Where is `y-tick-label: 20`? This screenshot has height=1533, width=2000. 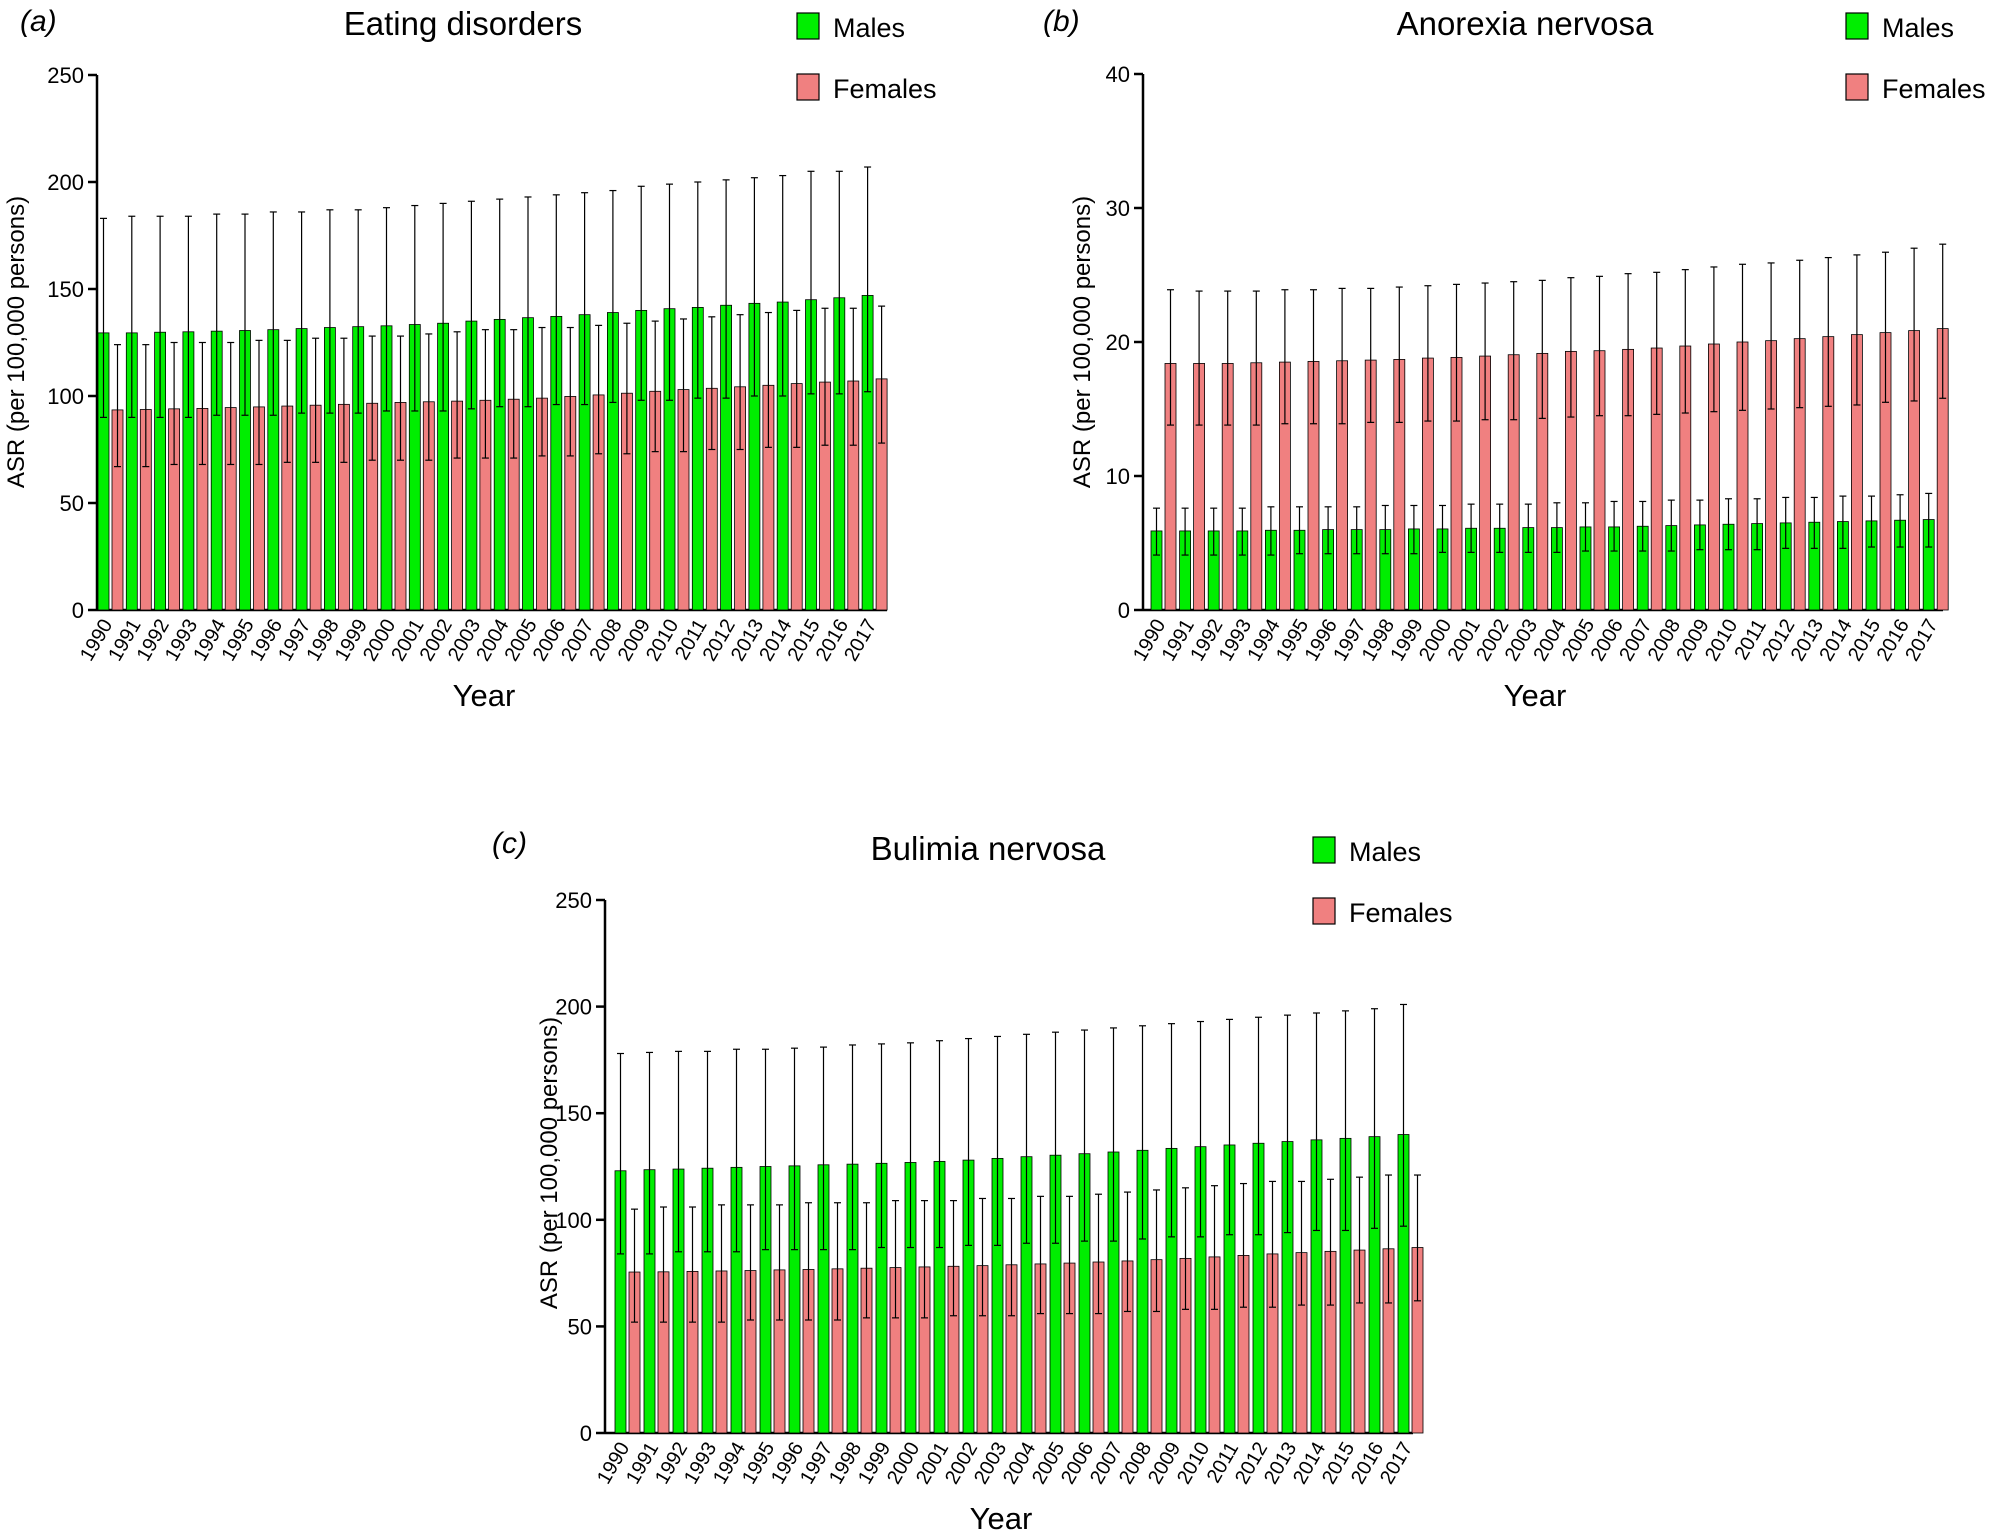 y-tick-label: 20 is located at coordinates (1118, 342).